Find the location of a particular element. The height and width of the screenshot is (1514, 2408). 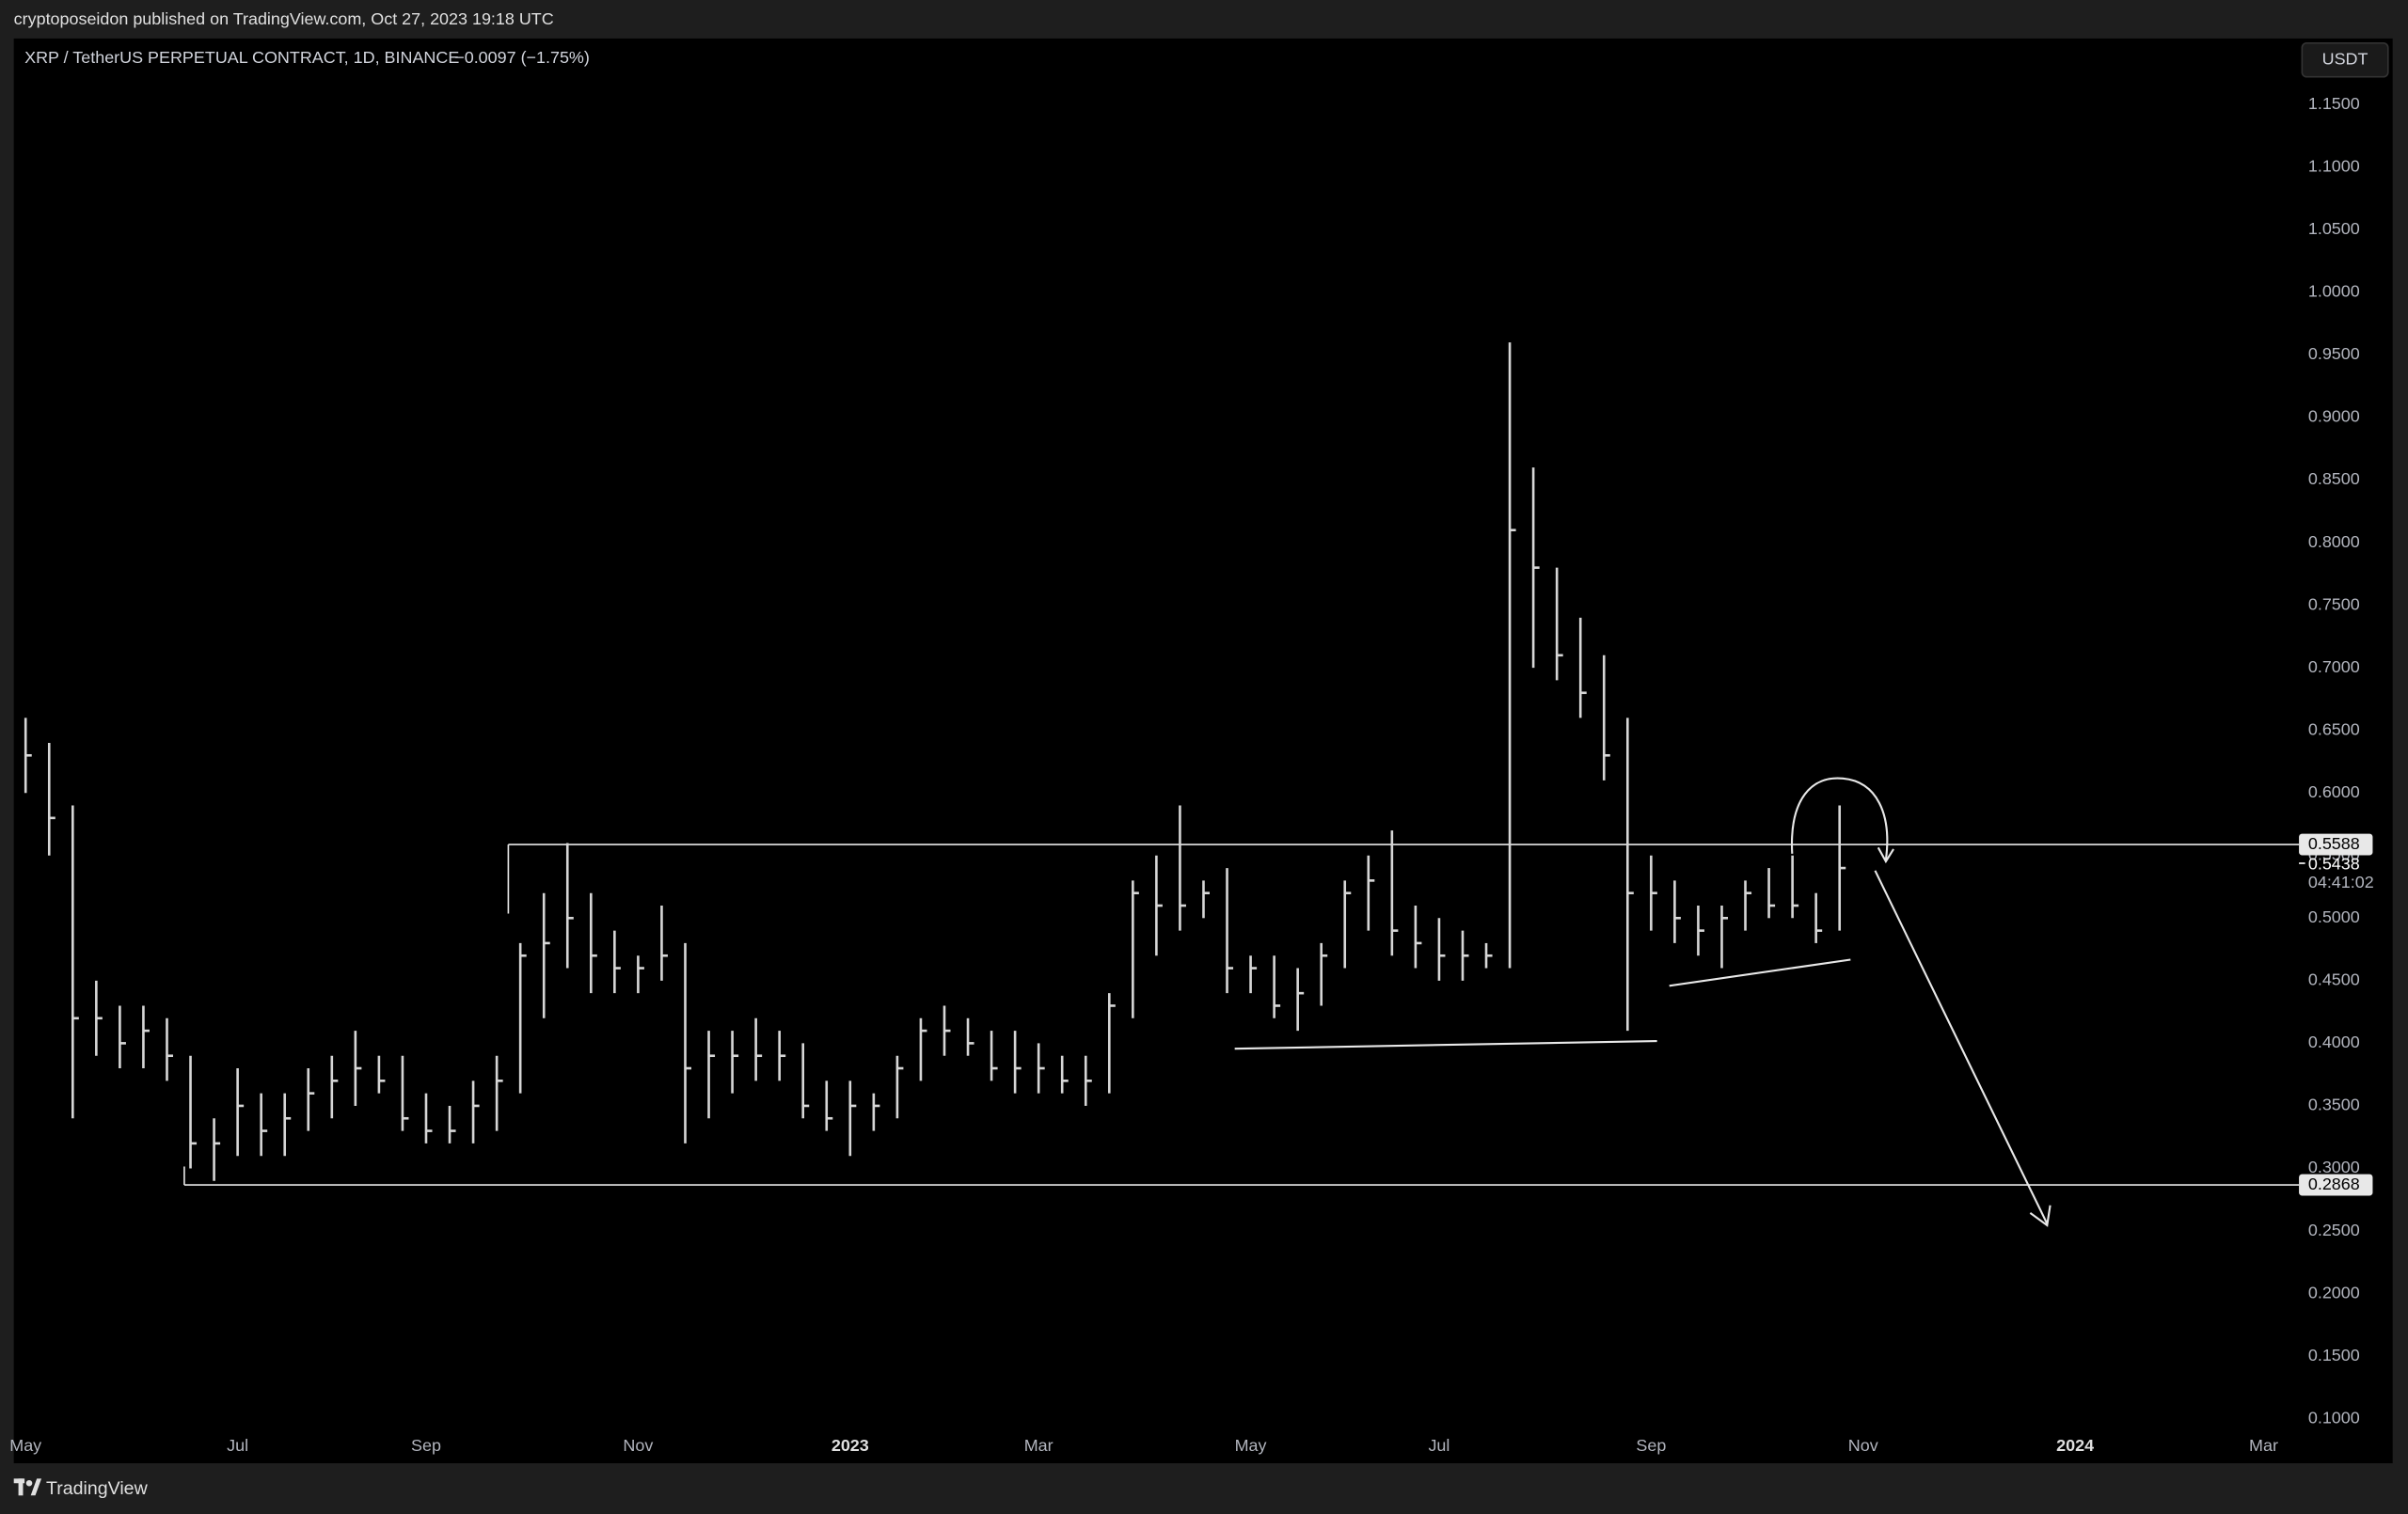

y-tick-label: 0.4500 is located at coordinates (2334, 980).